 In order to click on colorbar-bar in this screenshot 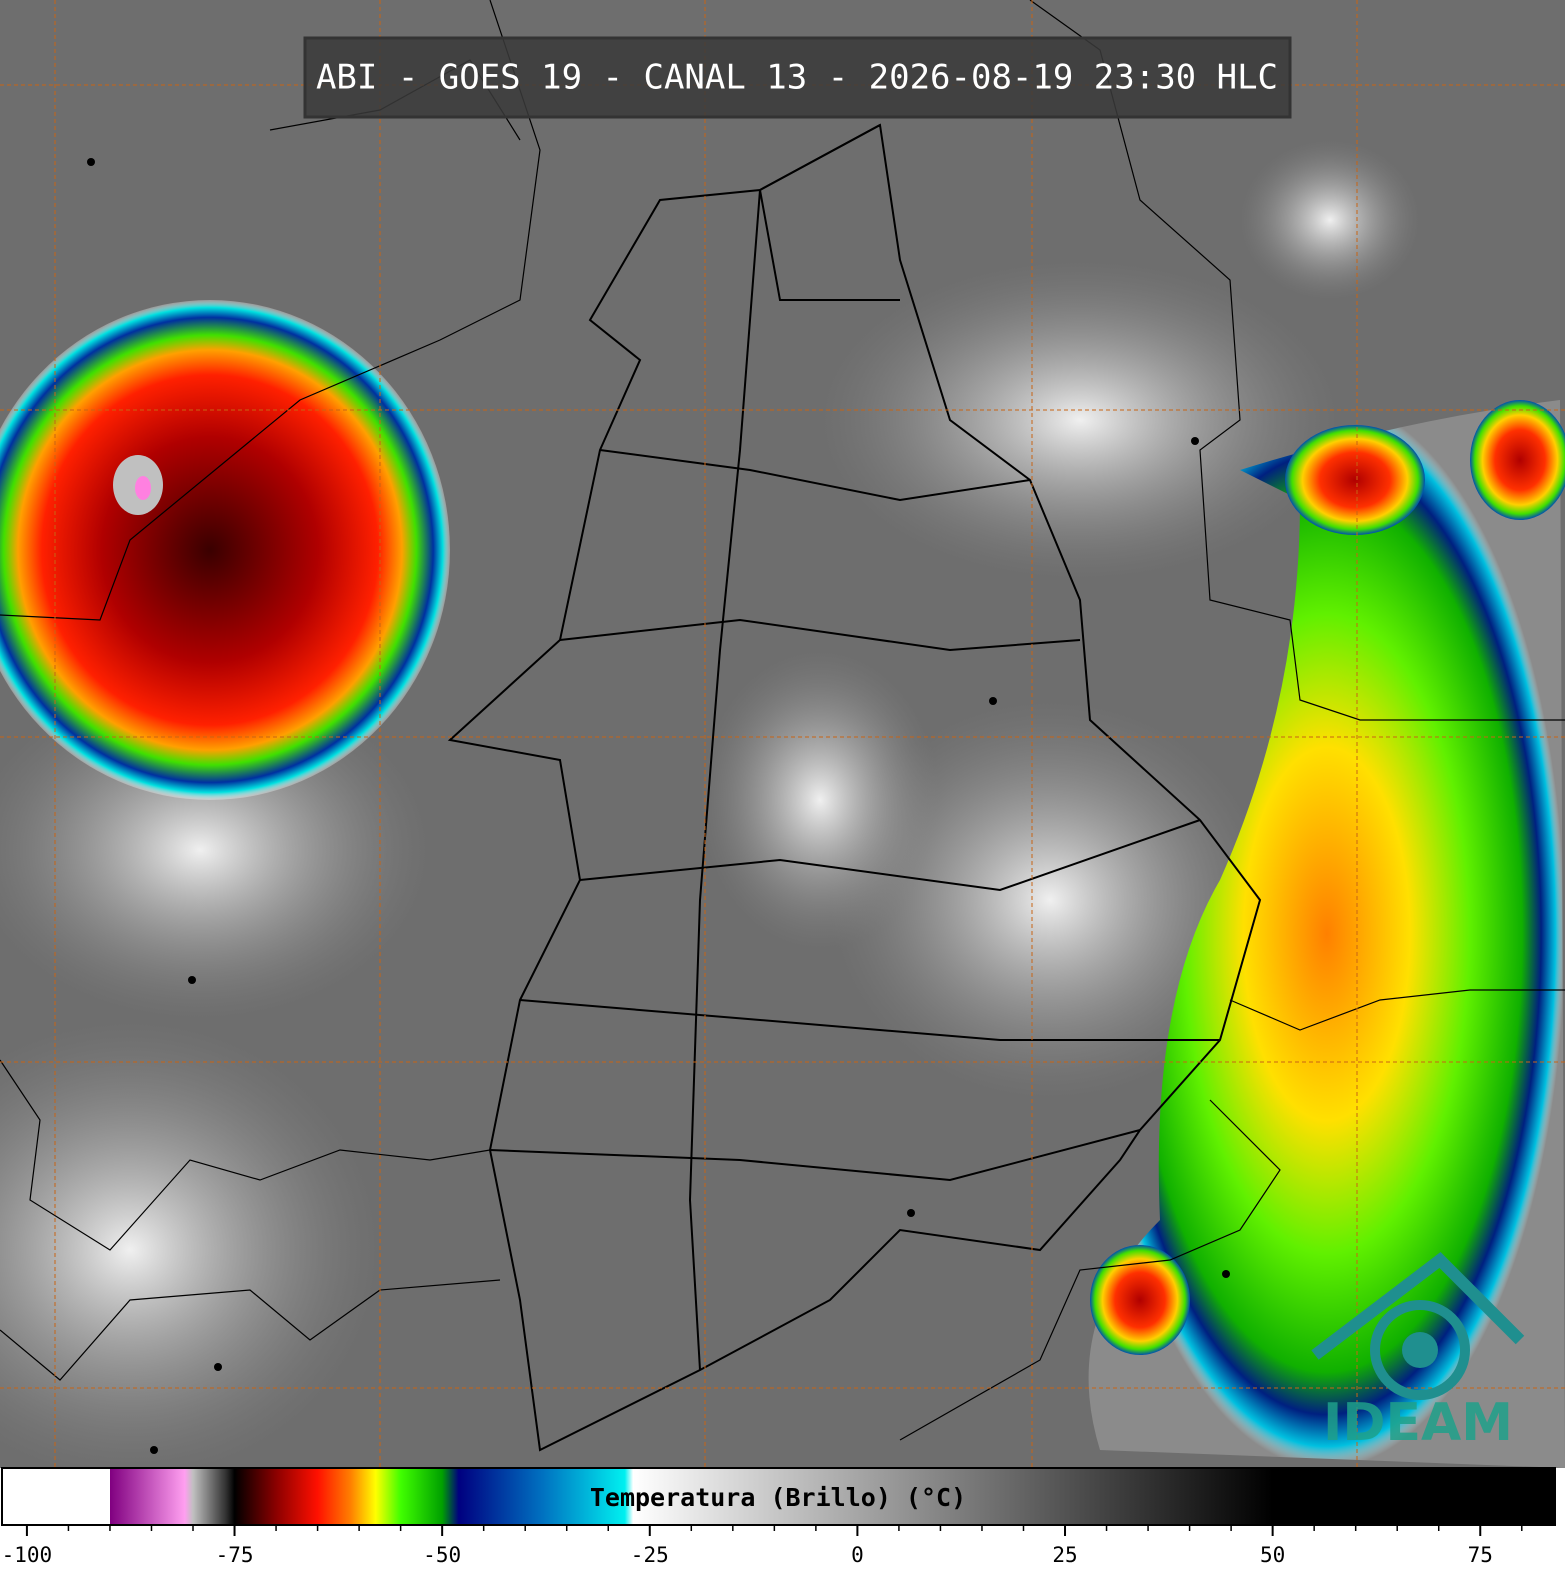, I will do `click(778, 1496)`.